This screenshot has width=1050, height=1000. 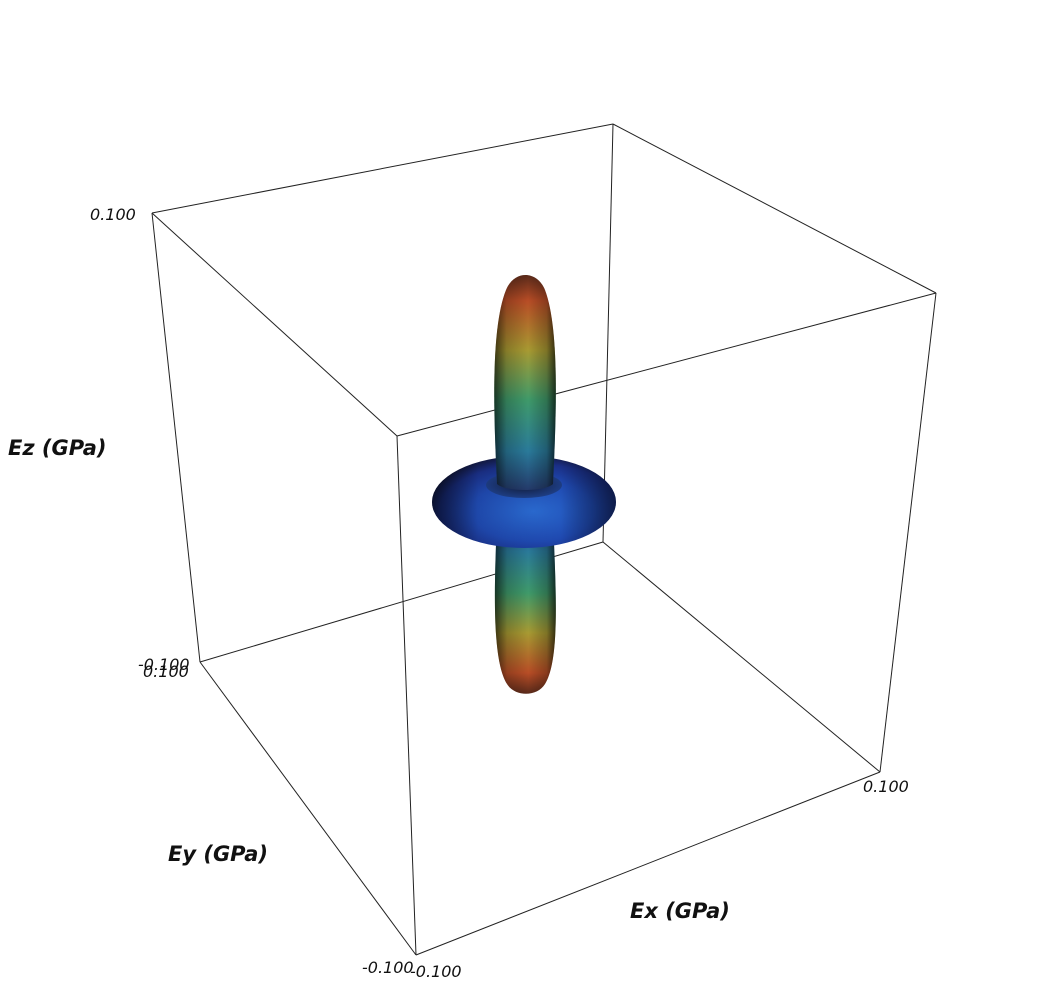 I want to click on y-tick-max: 0.100, so click(x=166, y=671).